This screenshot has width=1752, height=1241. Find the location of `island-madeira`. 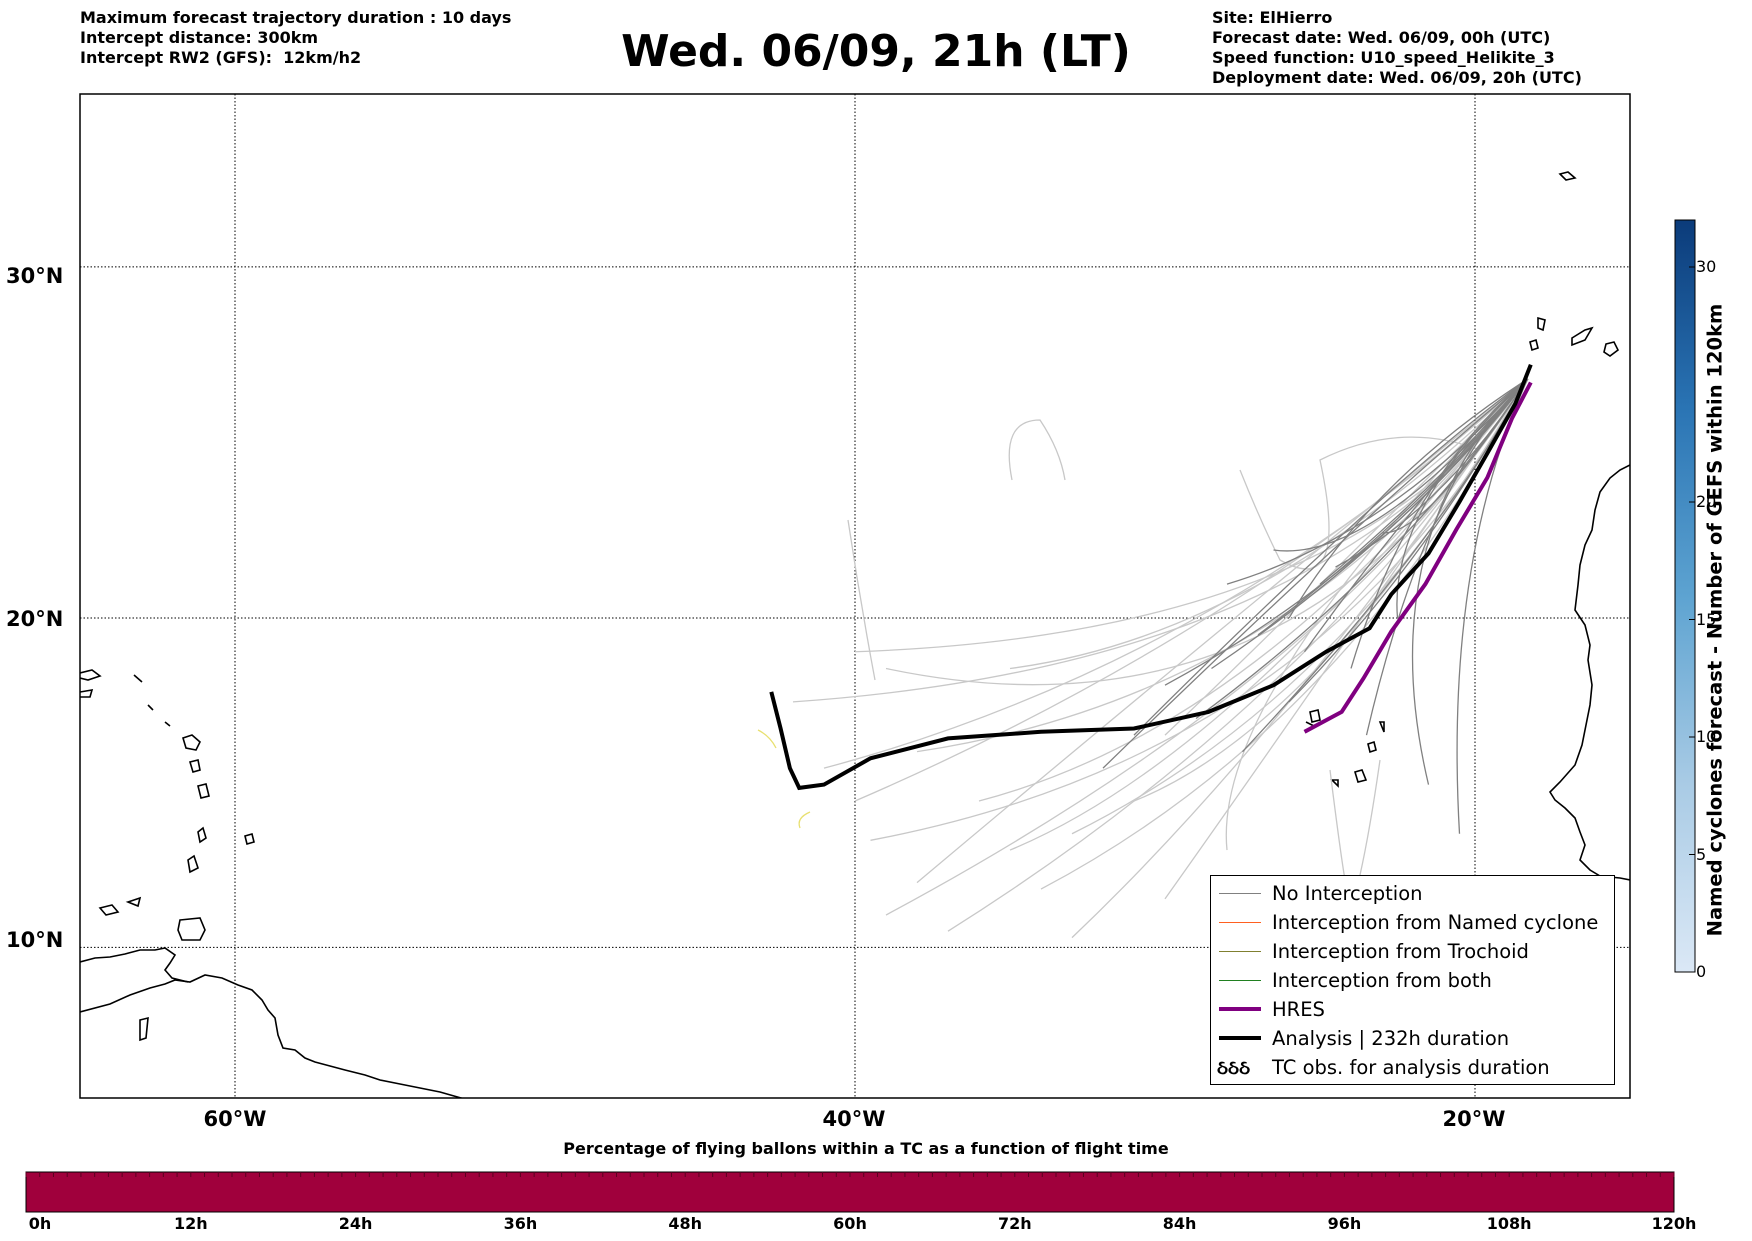

island-madeira is located at coordinates (1567, 176).